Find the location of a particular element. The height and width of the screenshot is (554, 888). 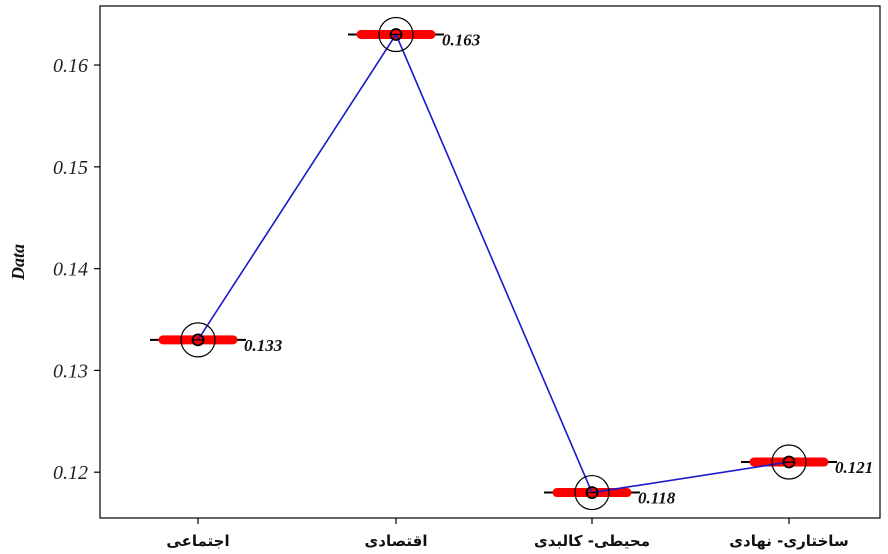

y-axis-label: Data is located at coordinates (18, 262).